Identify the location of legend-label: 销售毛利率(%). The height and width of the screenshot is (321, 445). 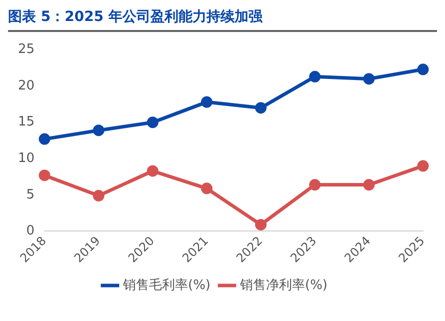
(166, 284).